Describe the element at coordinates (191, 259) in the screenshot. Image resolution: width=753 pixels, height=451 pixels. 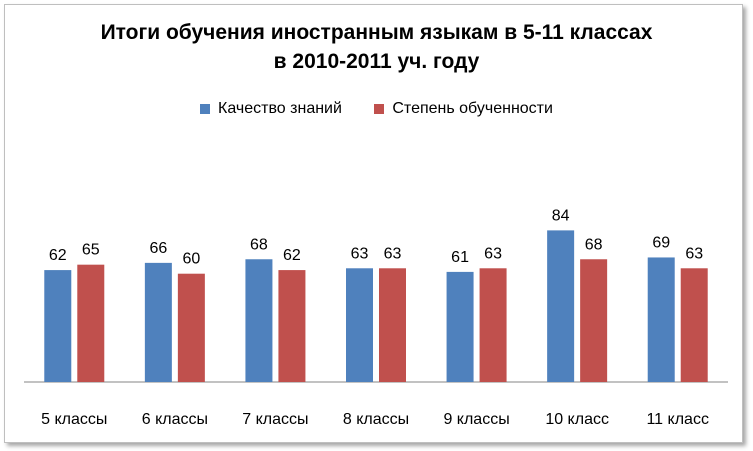
I see `data-label: 60` at that location.